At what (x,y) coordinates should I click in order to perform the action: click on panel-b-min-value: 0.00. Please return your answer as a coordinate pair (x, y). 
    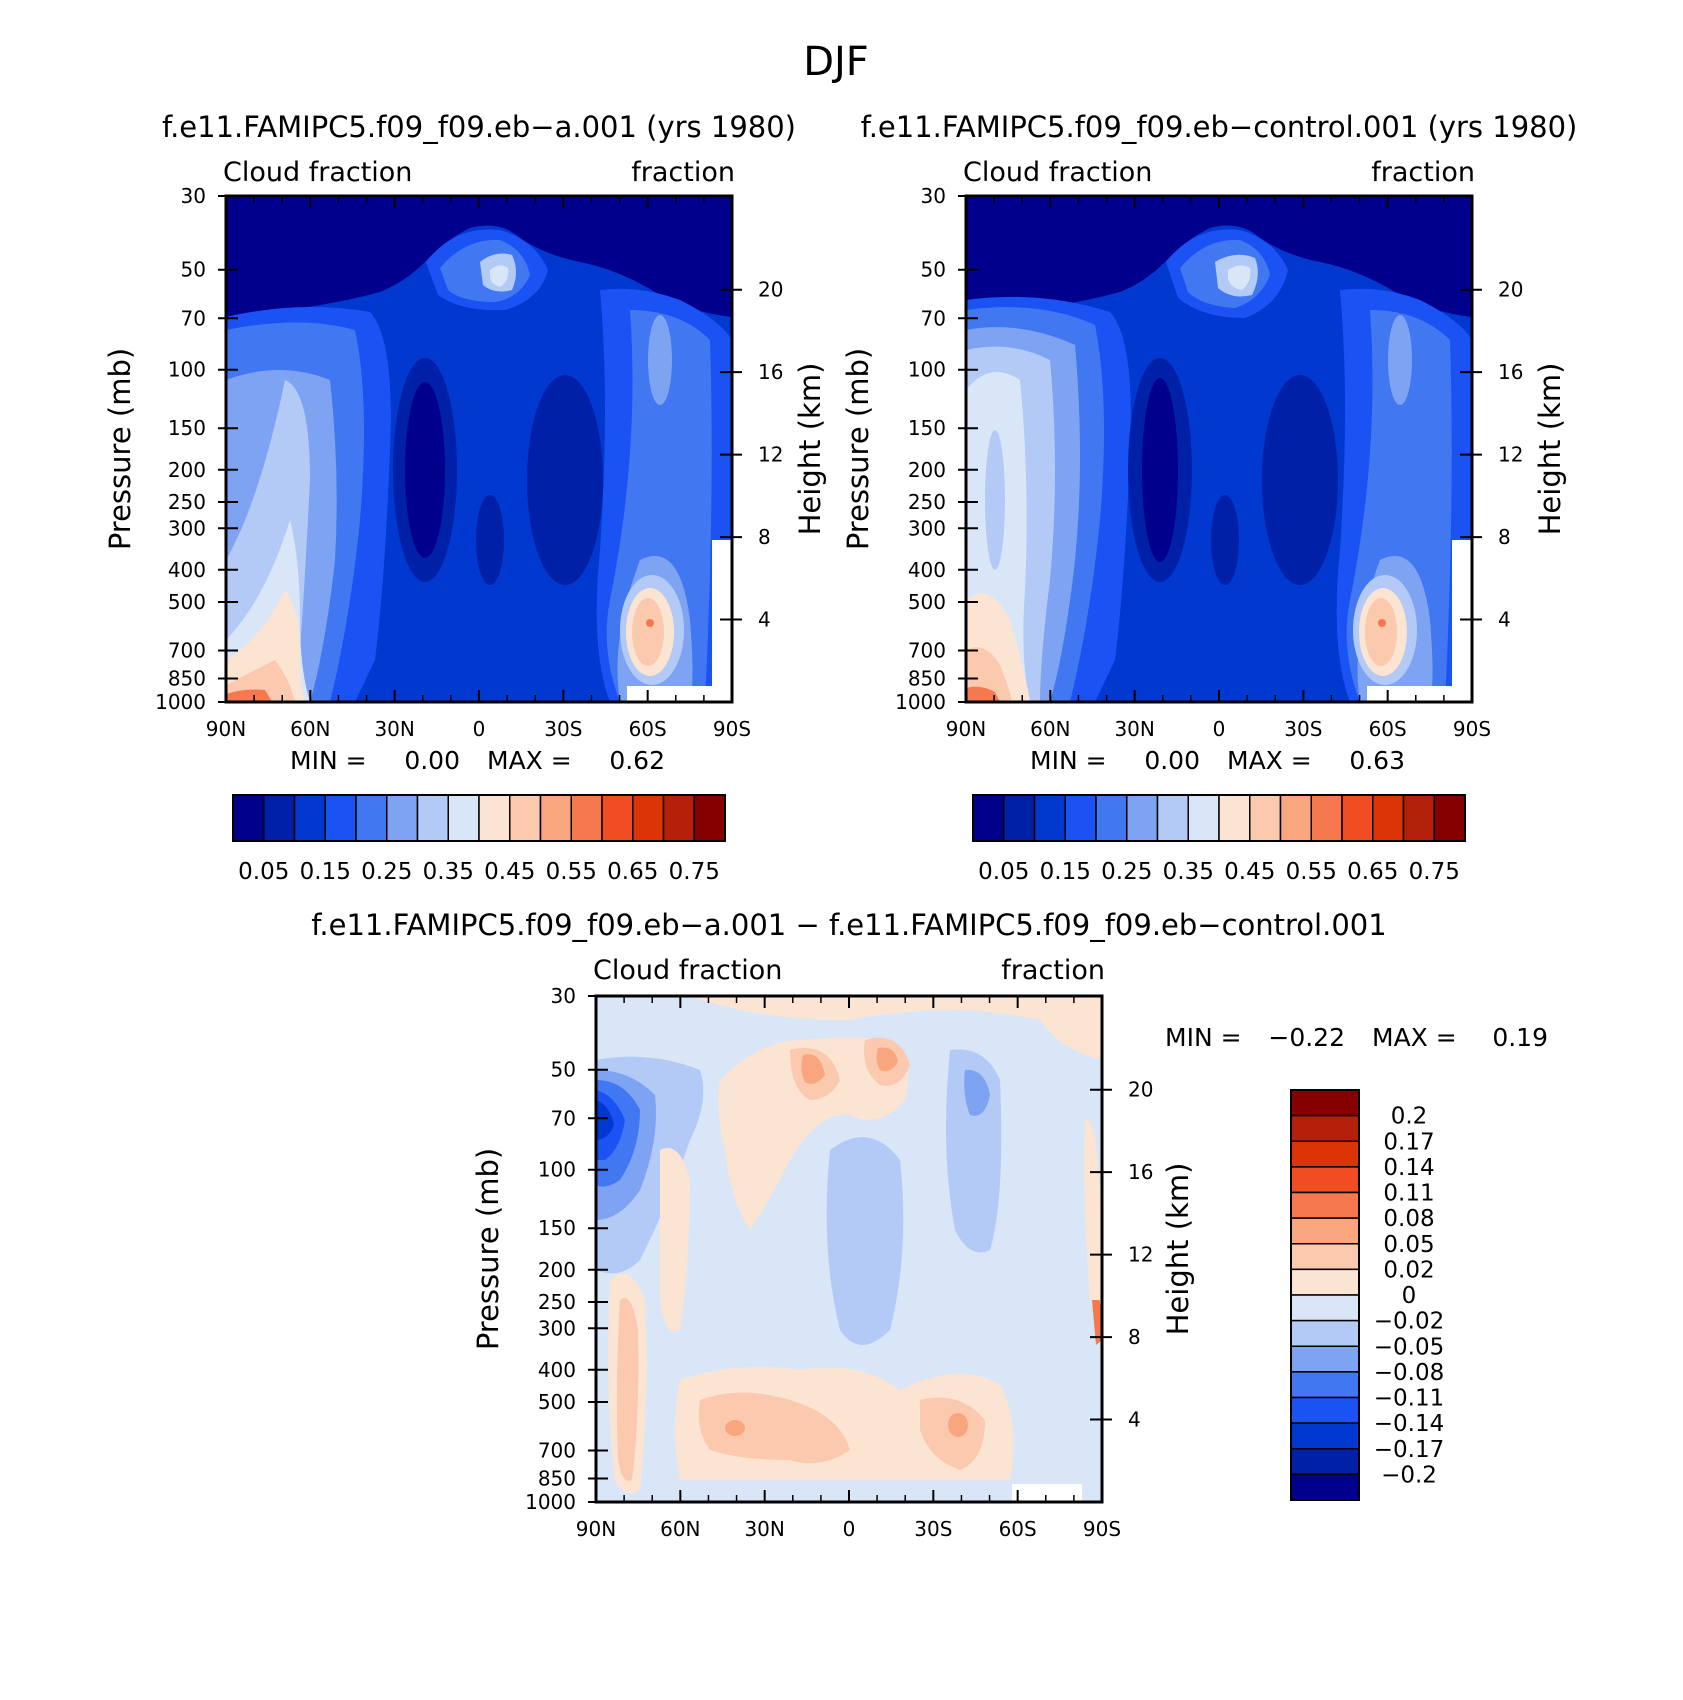
    Looking at the image, I should click on (1172, 760).